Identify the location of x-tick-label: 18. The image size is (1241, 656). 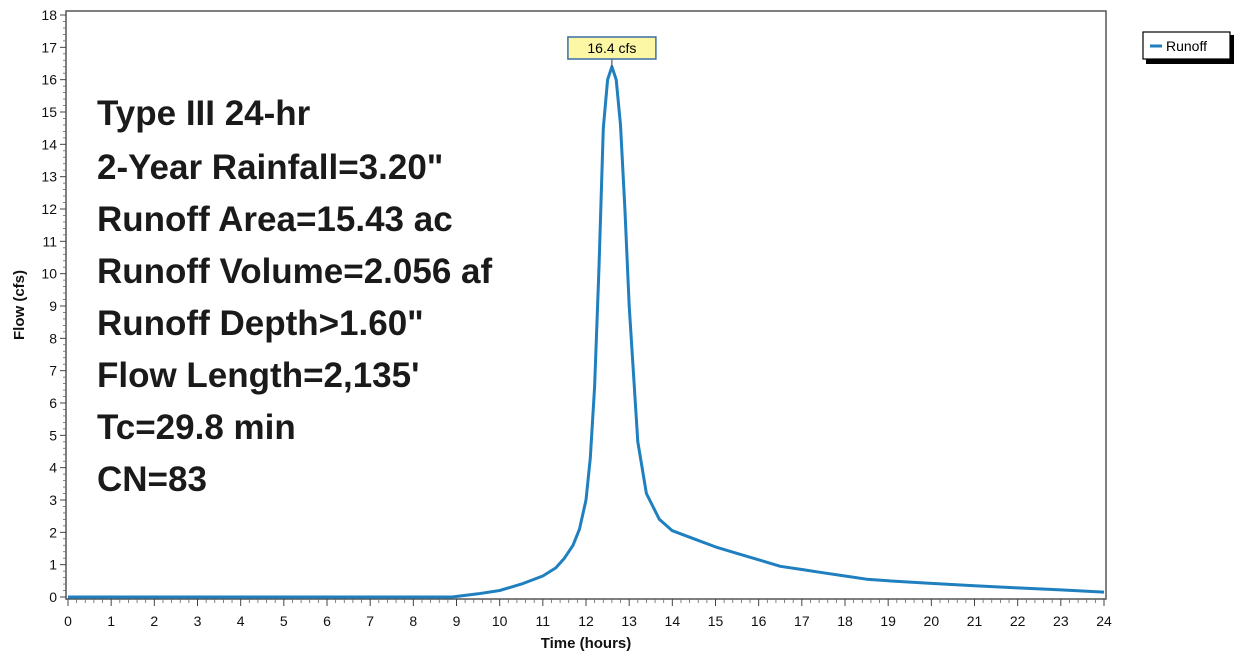
(845, 621).